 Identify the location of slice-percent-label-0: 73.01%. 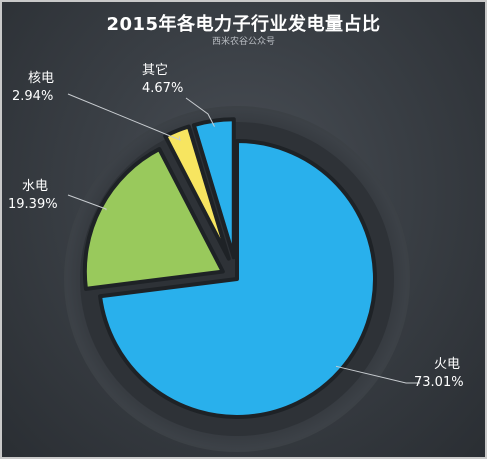
(439, 382).